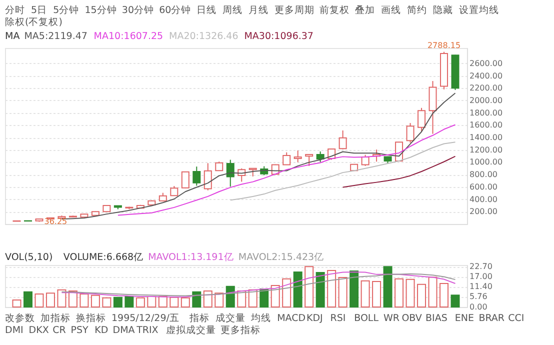 This screenshot has width=554, height=345. Describe the element at coordinates (191, 257) in the screenshot. I see `text: MAVOL1:13.191亿` at that location.